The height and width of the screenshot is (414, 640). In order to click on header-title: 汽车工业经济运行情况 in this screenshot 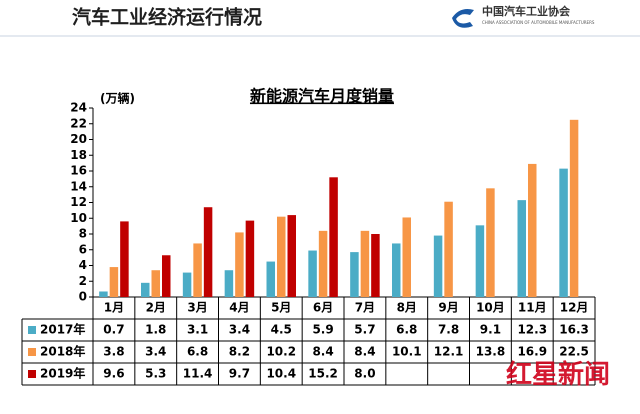, I will do `click(167, 17)`.